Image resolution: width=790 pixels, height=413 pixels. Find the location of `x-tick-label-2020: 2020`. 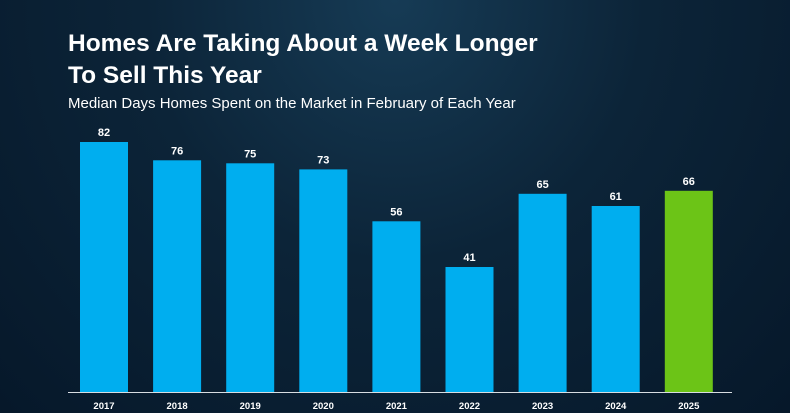

x-tick-label-2020: 2020 is located at coordinates (323, 406).